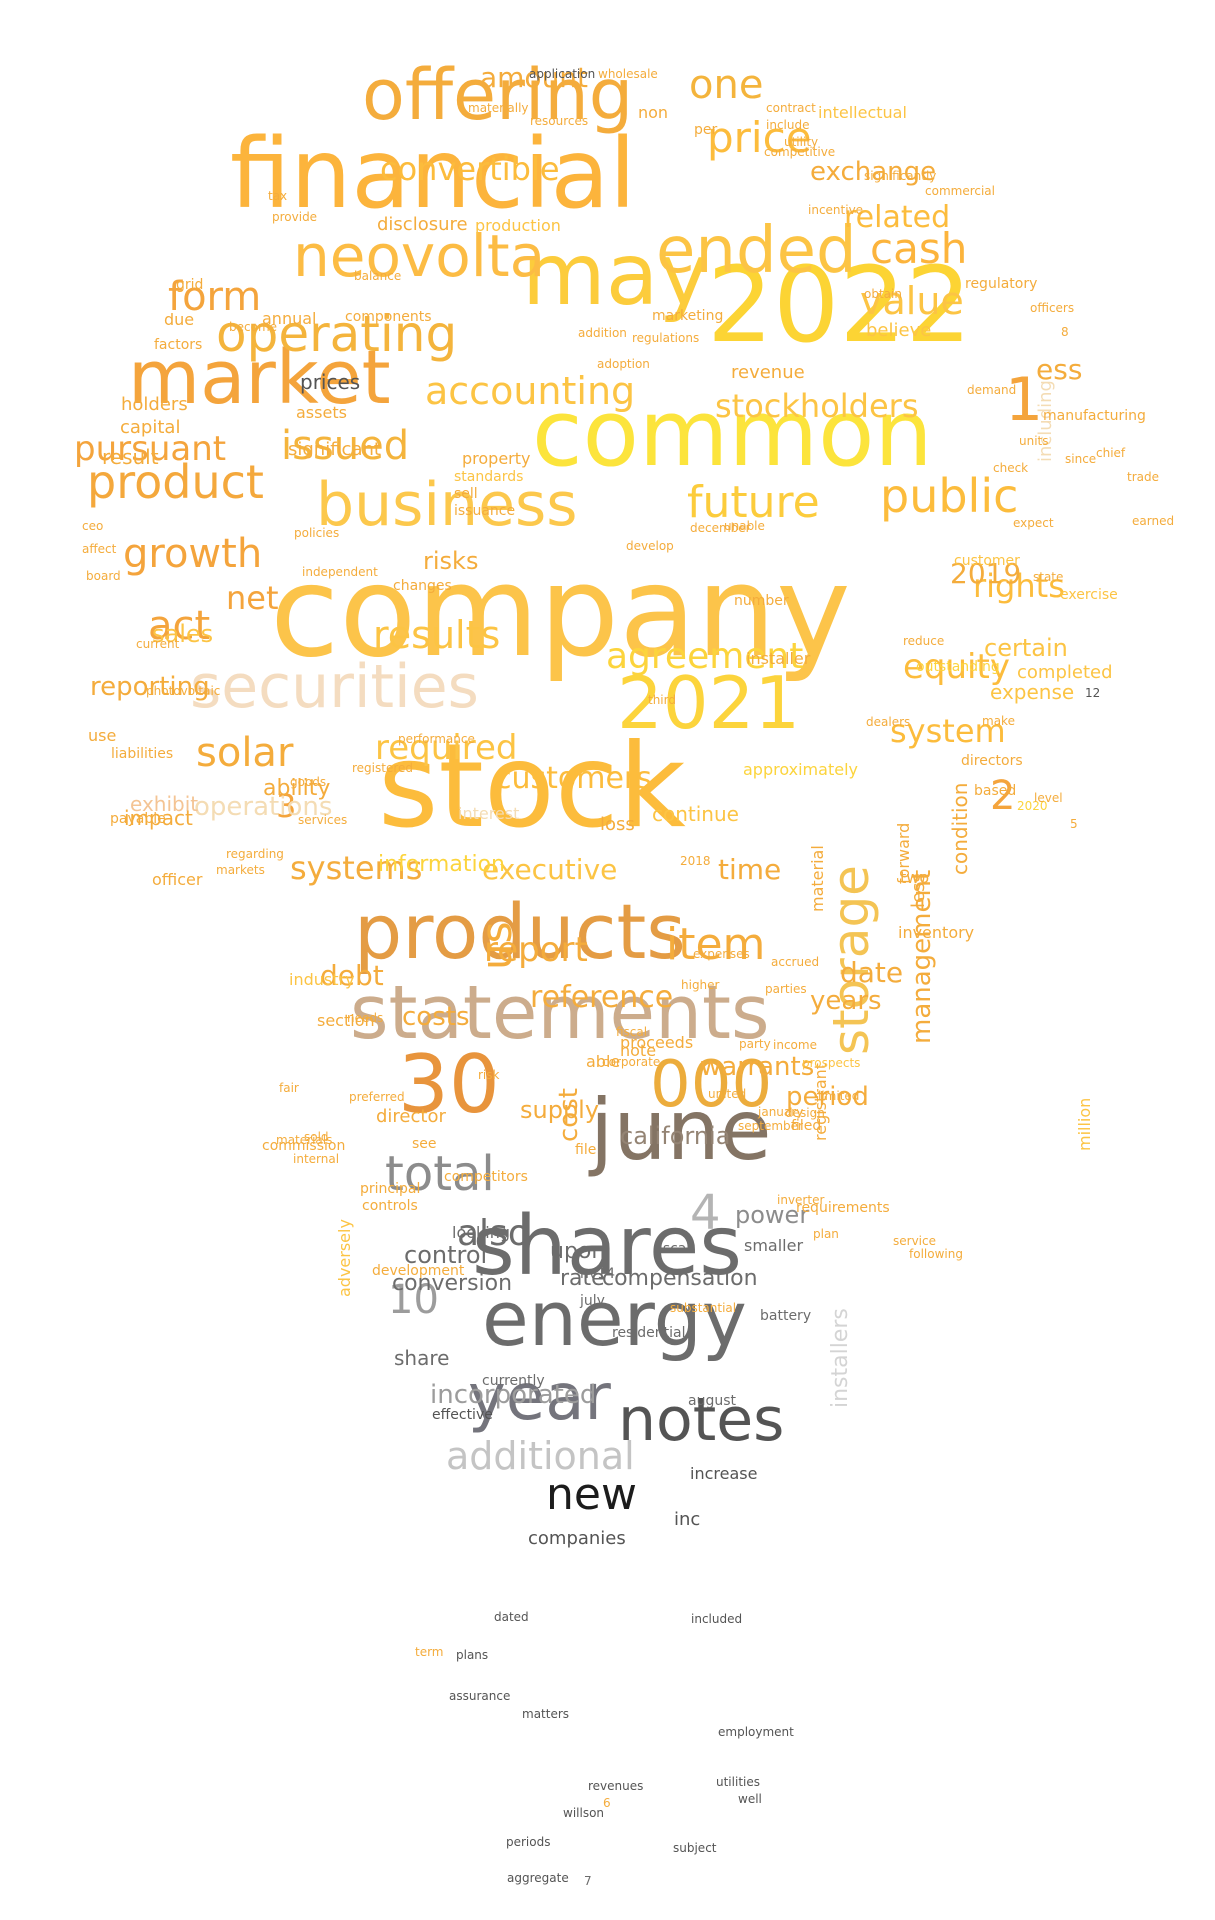 The image size is (1215, 1920). Describe the element at coordinates (602, 997) in the screenshot. I see `word-reference: reference` at that location.